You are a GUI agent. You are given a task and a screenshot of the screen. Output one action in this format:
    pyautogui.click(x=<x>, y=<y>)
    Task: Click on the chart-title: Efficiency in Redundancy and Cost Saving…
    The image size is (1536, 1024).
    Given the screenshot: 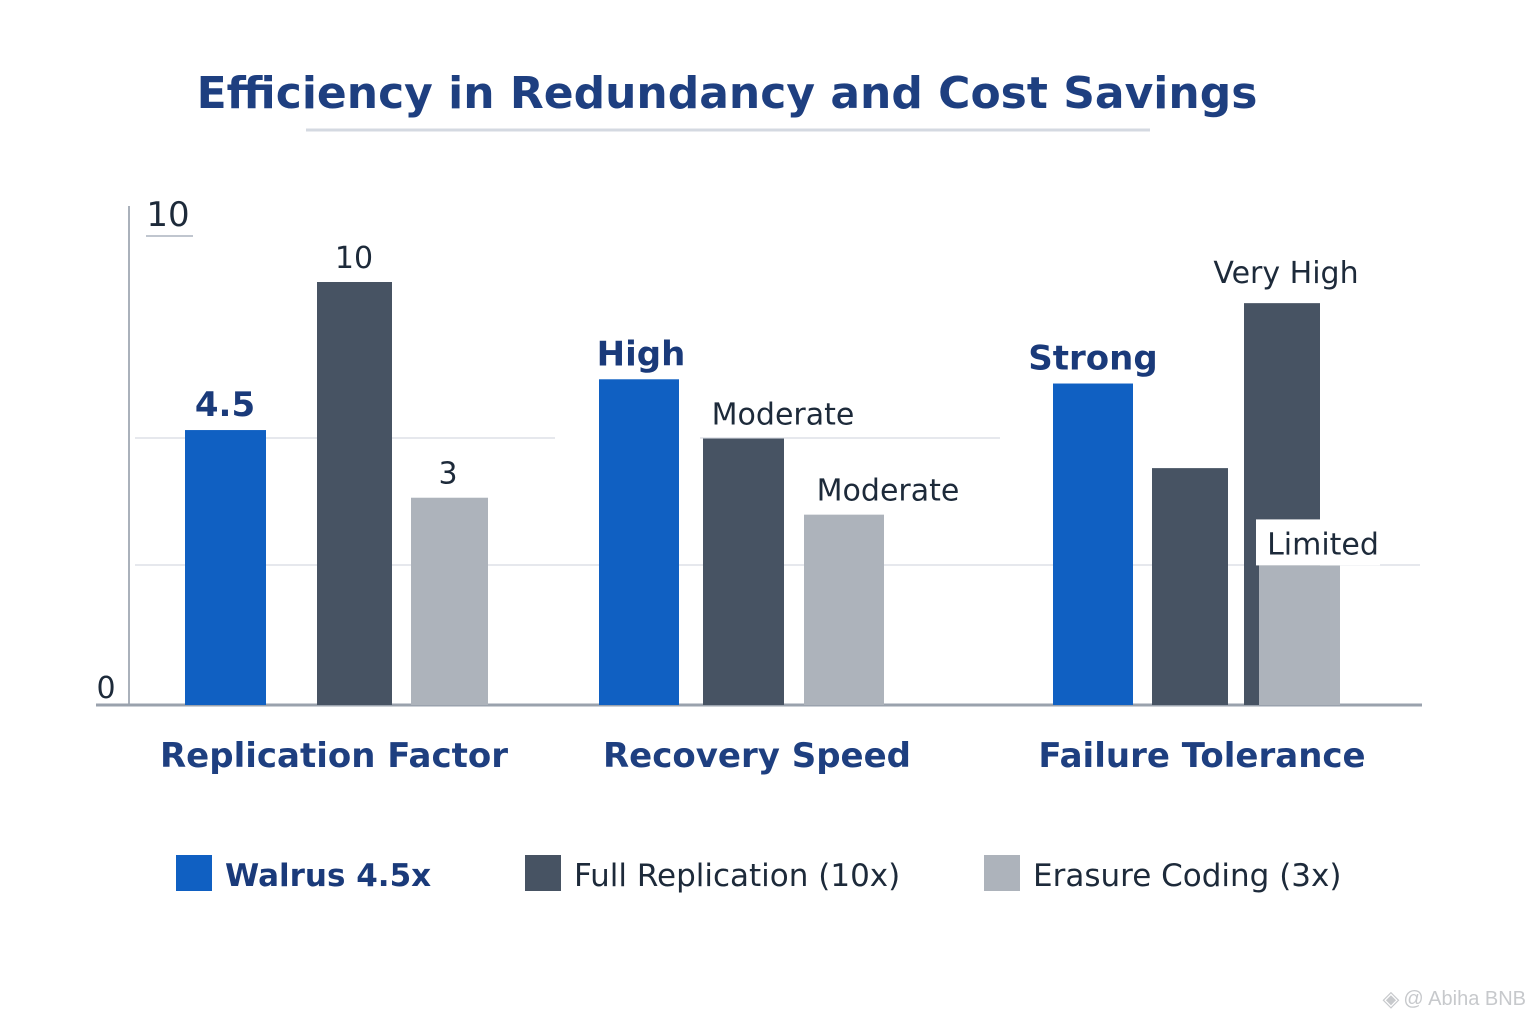 What is the action you would take?
    pyautogui.click(x=727, y=93)
    